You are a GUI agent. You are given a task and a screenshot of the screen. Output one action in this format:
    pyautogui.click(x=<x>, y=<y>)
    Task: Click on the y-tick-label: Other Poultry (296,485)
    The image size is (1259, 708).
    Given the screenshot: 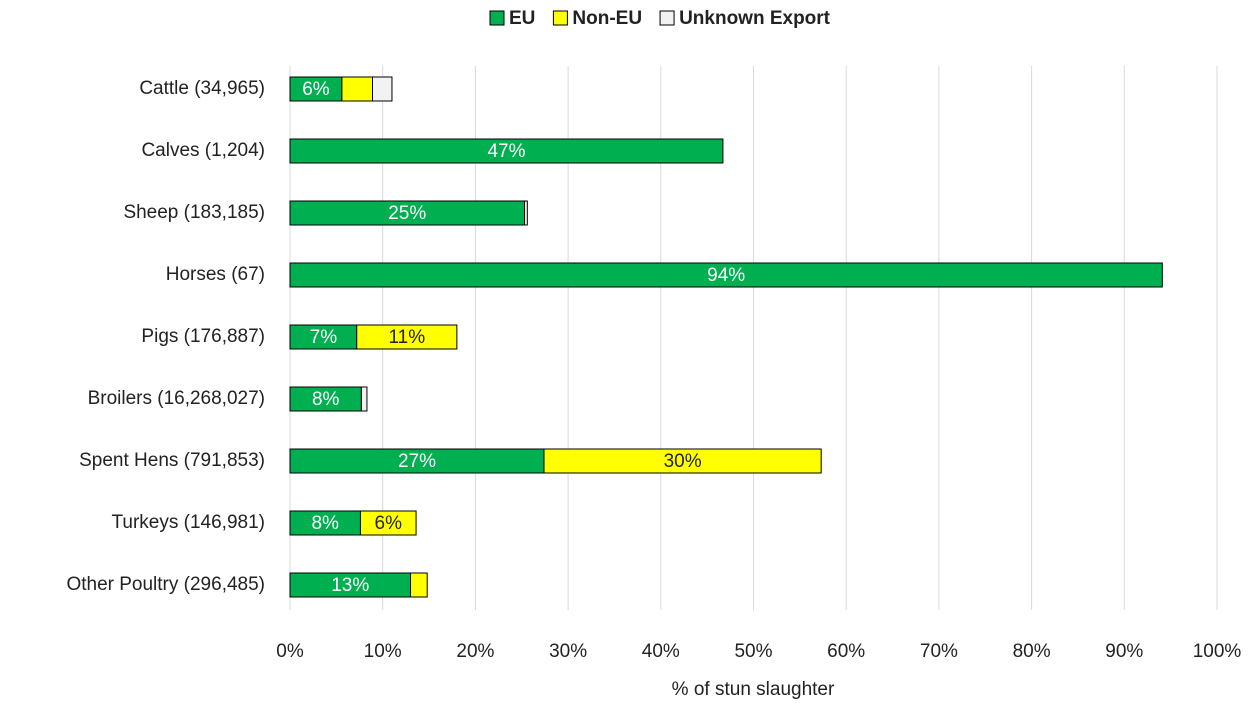 What is the action you would take?
    pyautogui.click(x=165, y=584)
    